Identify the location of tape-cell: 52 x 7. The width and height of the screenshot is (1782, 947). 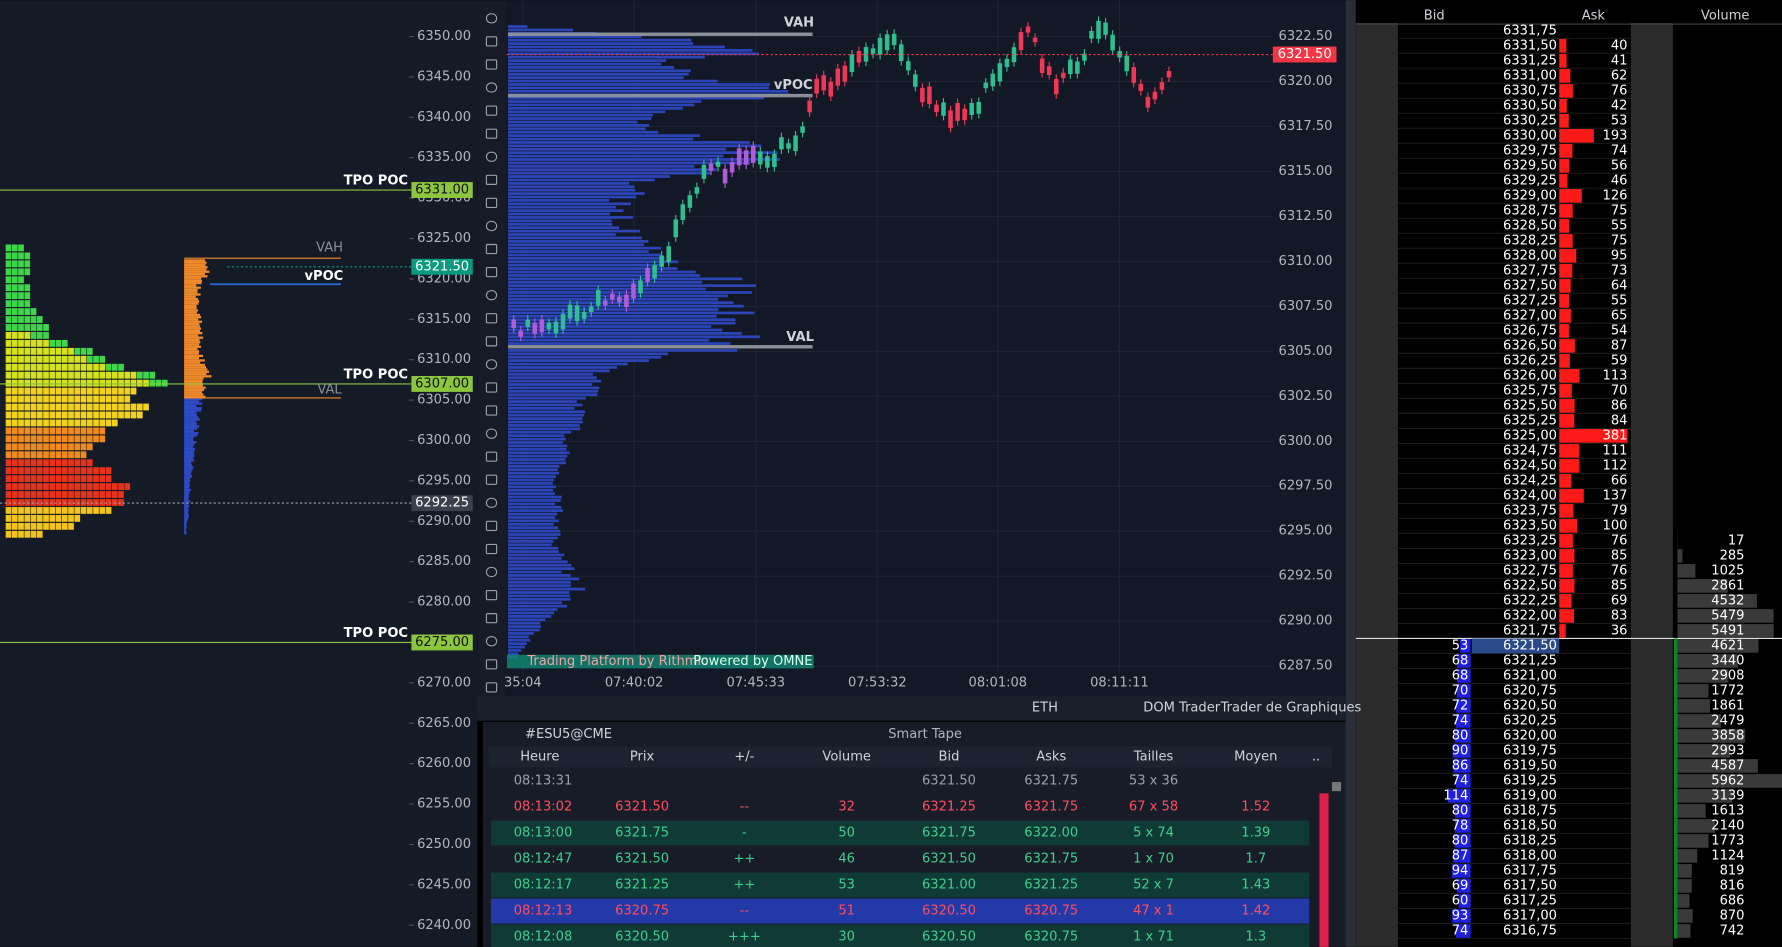
(1153, 885).